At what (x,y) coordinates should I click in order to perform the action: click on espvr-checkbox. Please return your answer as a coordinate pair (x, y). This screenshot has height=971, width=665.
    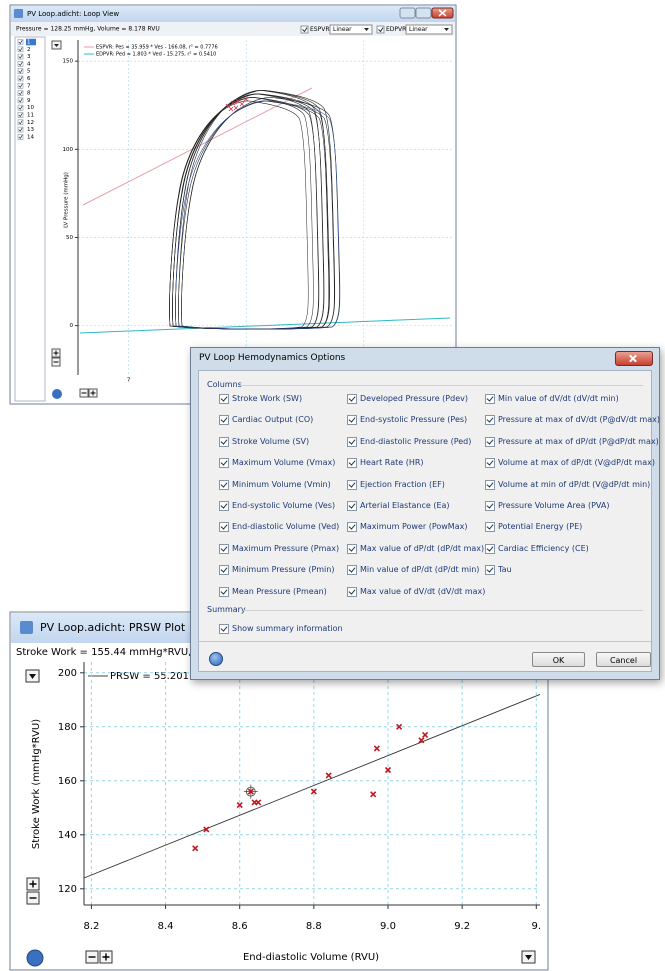
    Looking at the image, I should click on (304, 29).